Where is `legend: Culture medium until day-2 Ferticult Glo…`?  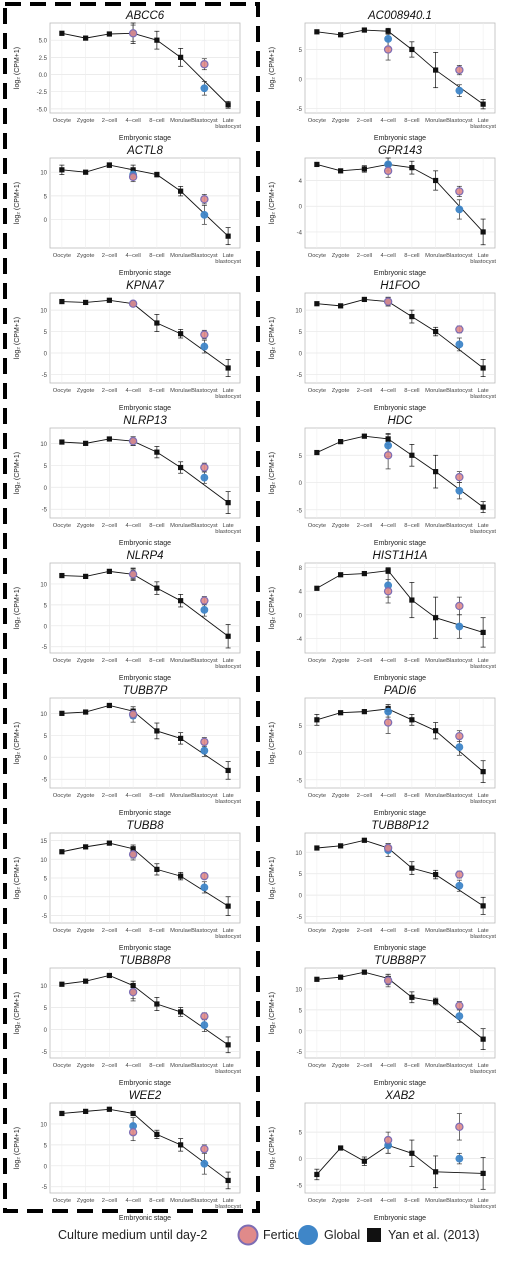
legend: Culture medium until day-2 Ferticult Glo… is located at coordinates (252, 1238).